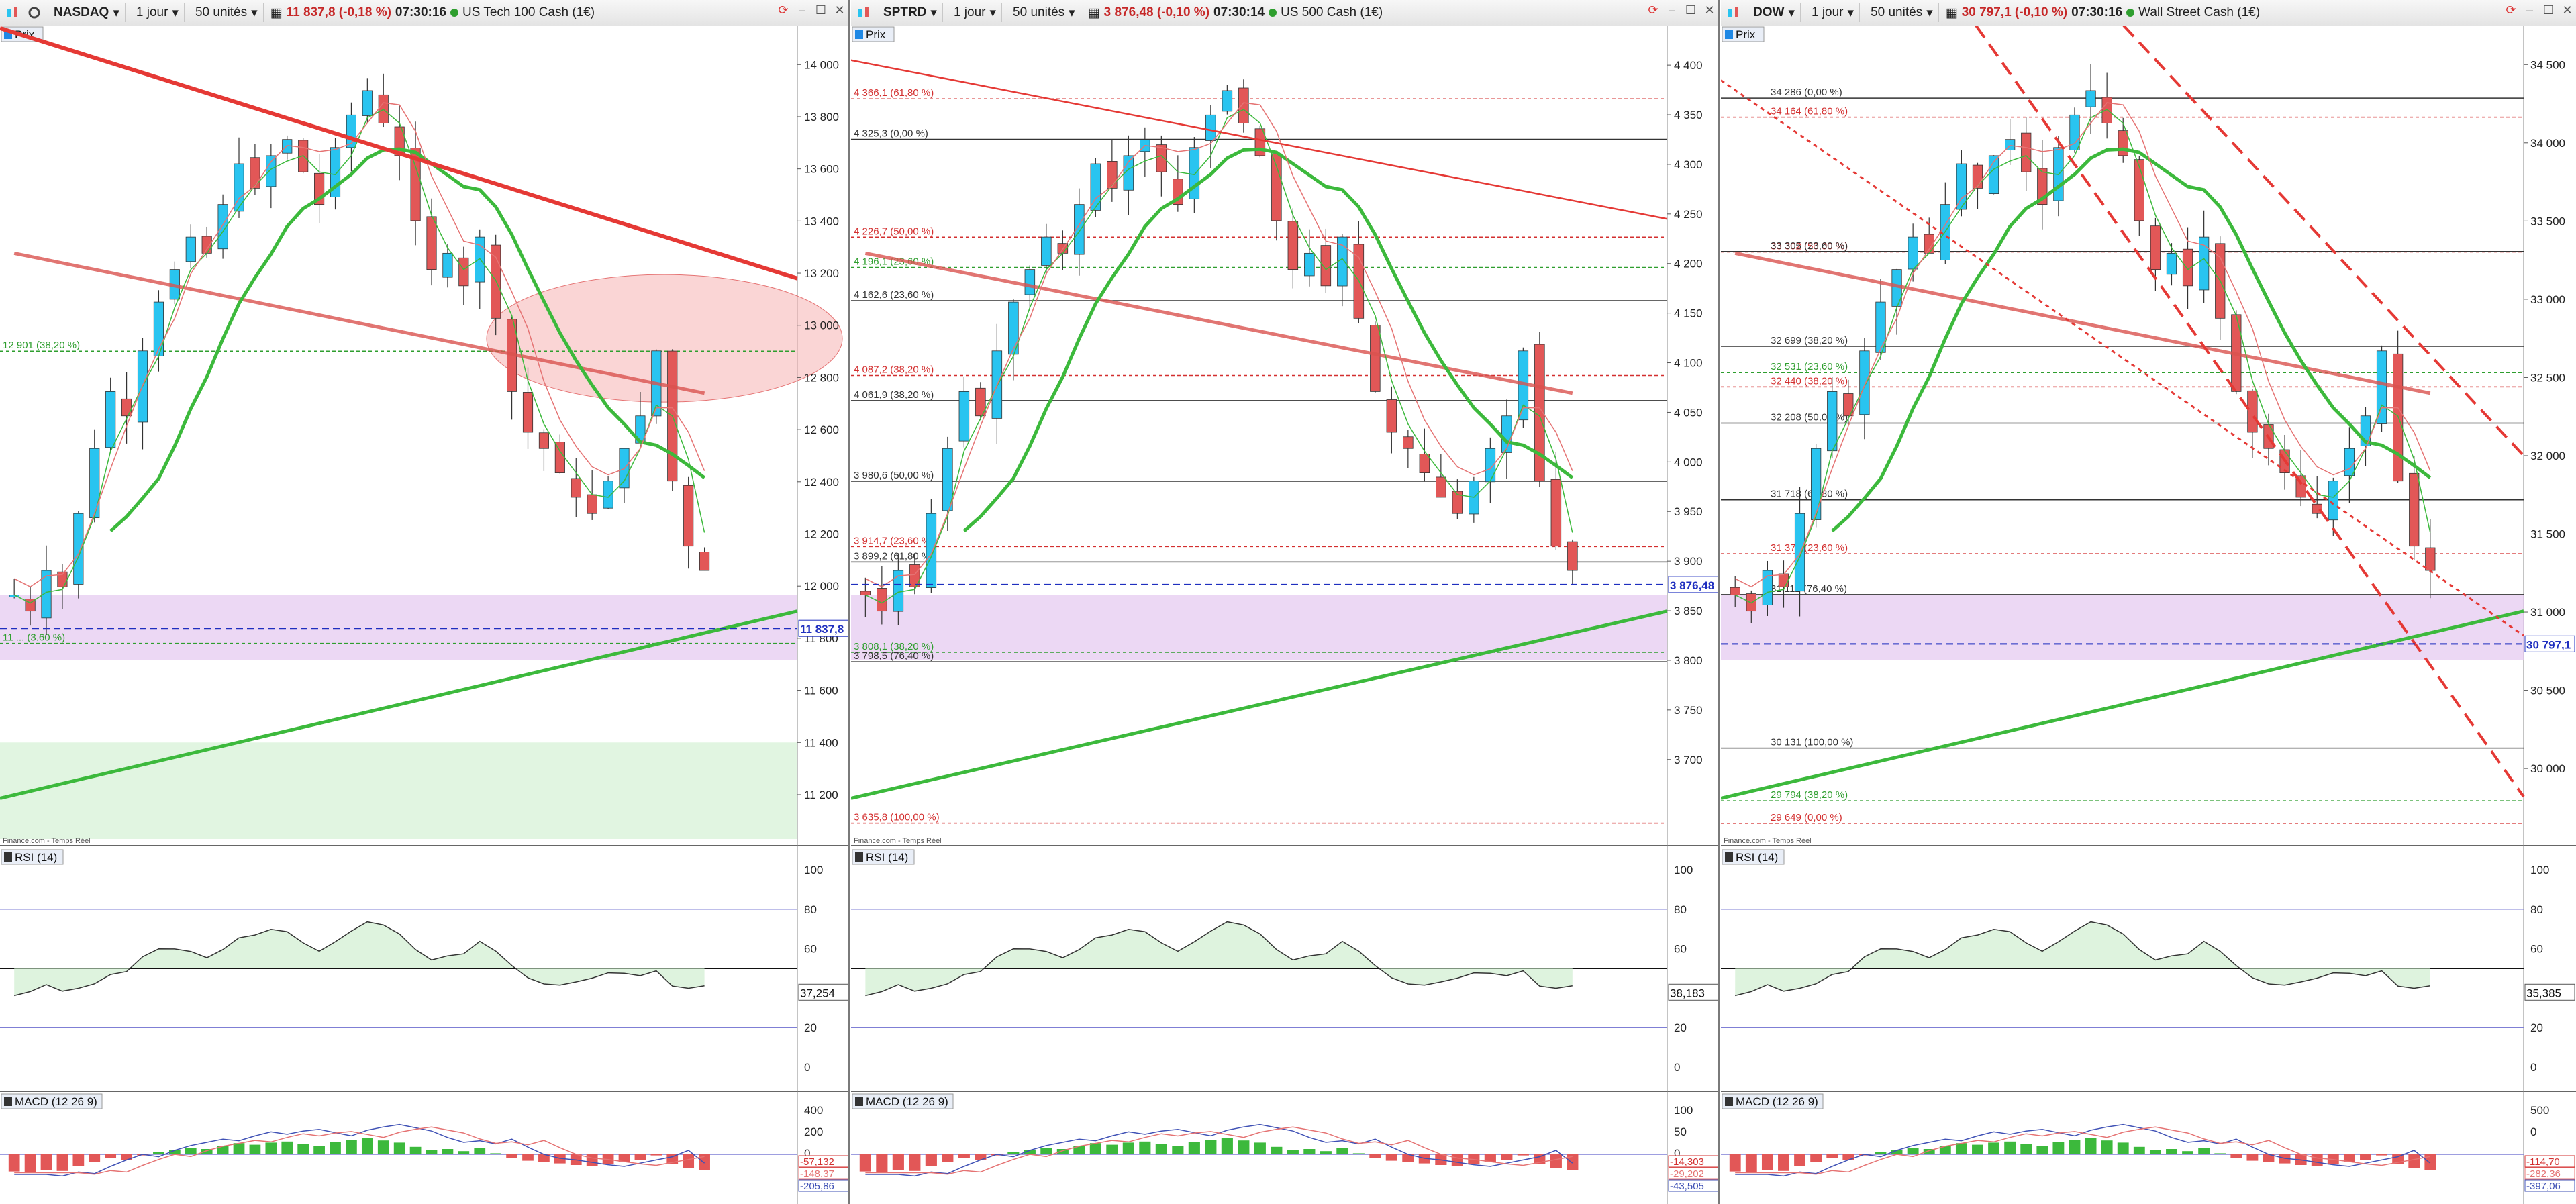 The width and height of the screenshot is (2576, 1204). Describe the element at coordinates (1093, 12) in the screenshot. I see `grid-icon: ▦` at that location.